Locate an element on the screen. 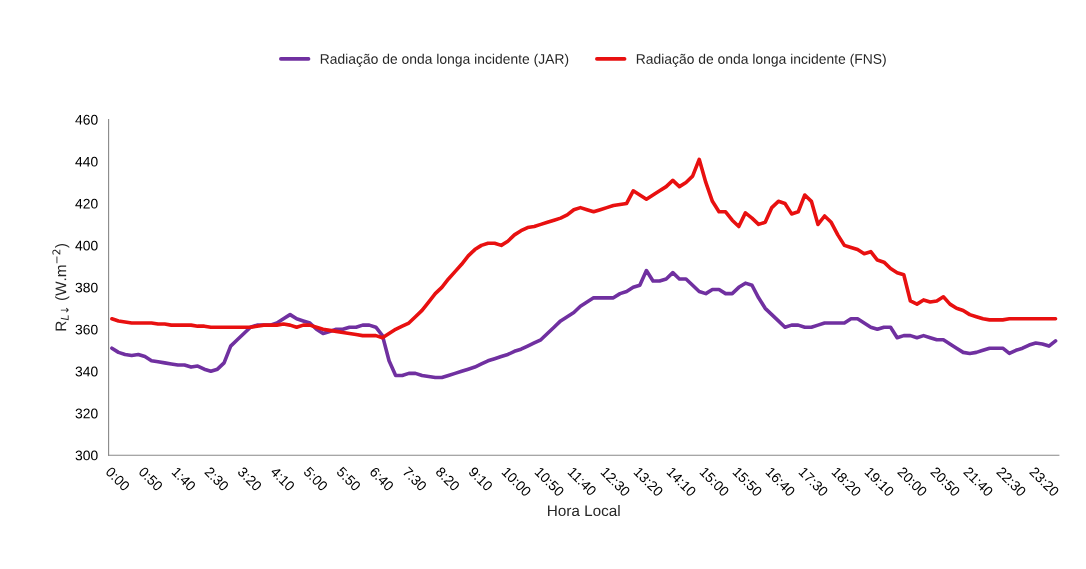 The height and width of the screenshot is (569, 1086). y-tick-label: 400 is located at coordinates (86, 245).